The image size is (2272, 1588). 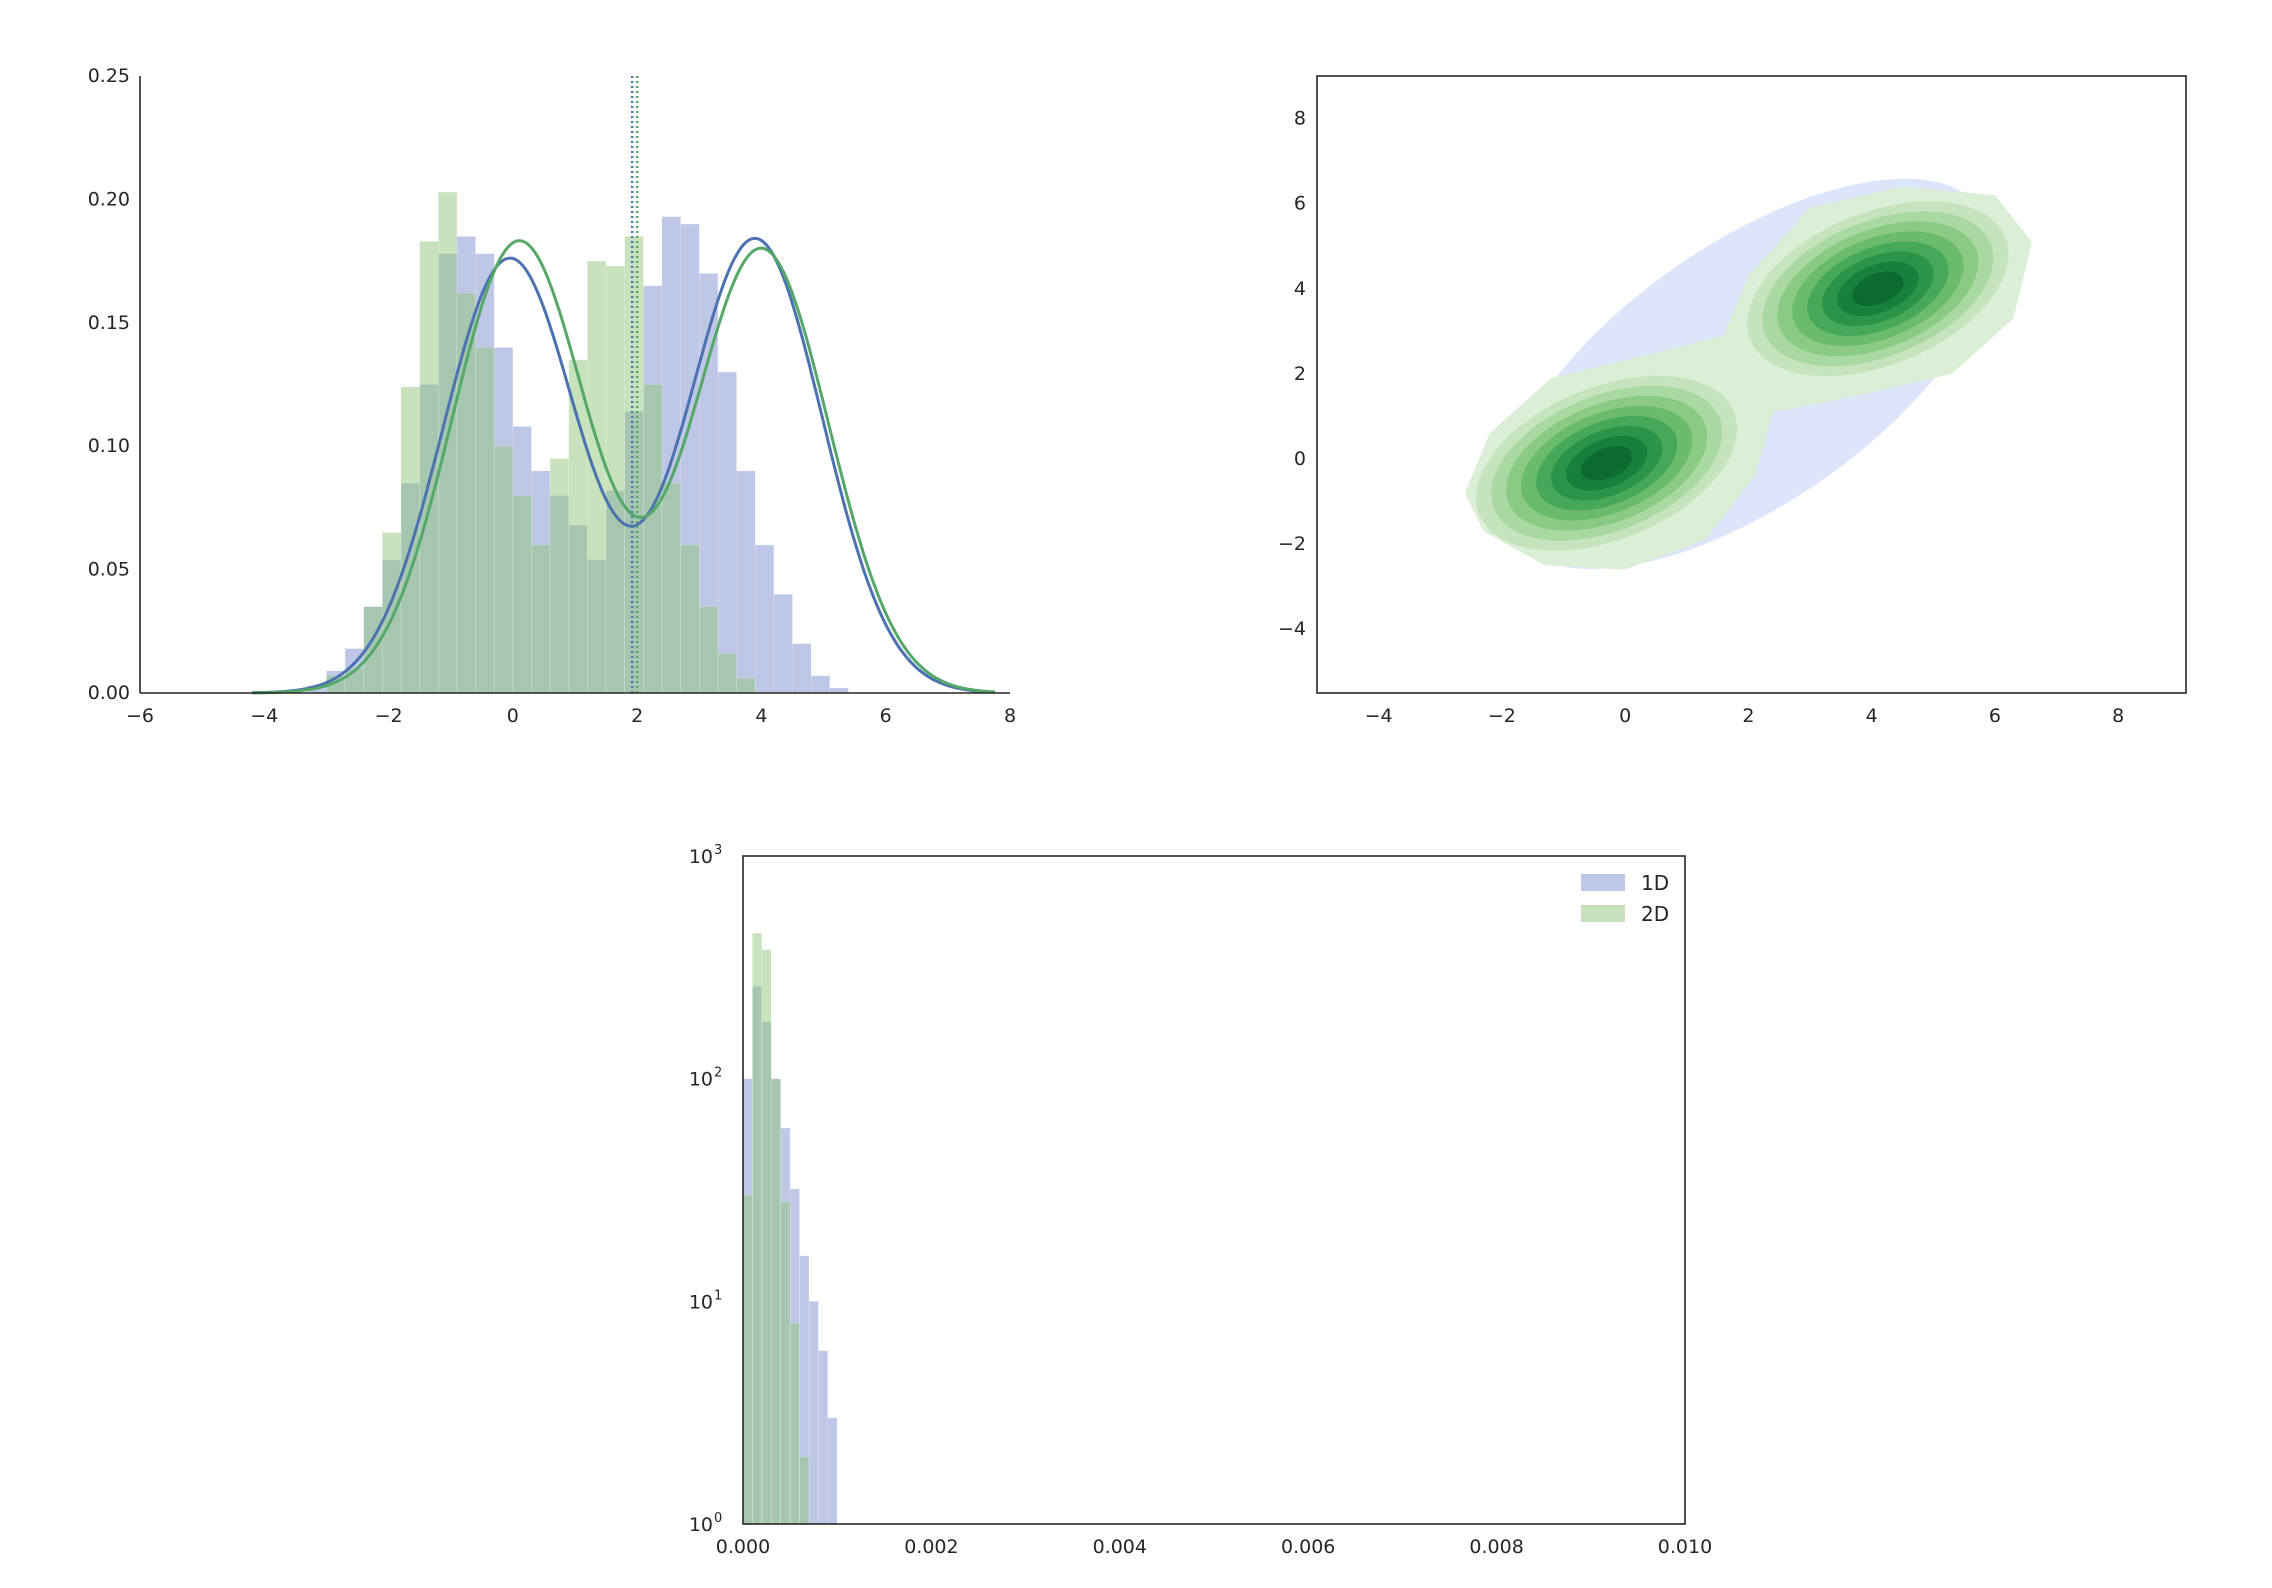 What do you see at coordinates (1751, 384) in the screenshot?
I see `plot-frame` at bounding box center [1751, 384].